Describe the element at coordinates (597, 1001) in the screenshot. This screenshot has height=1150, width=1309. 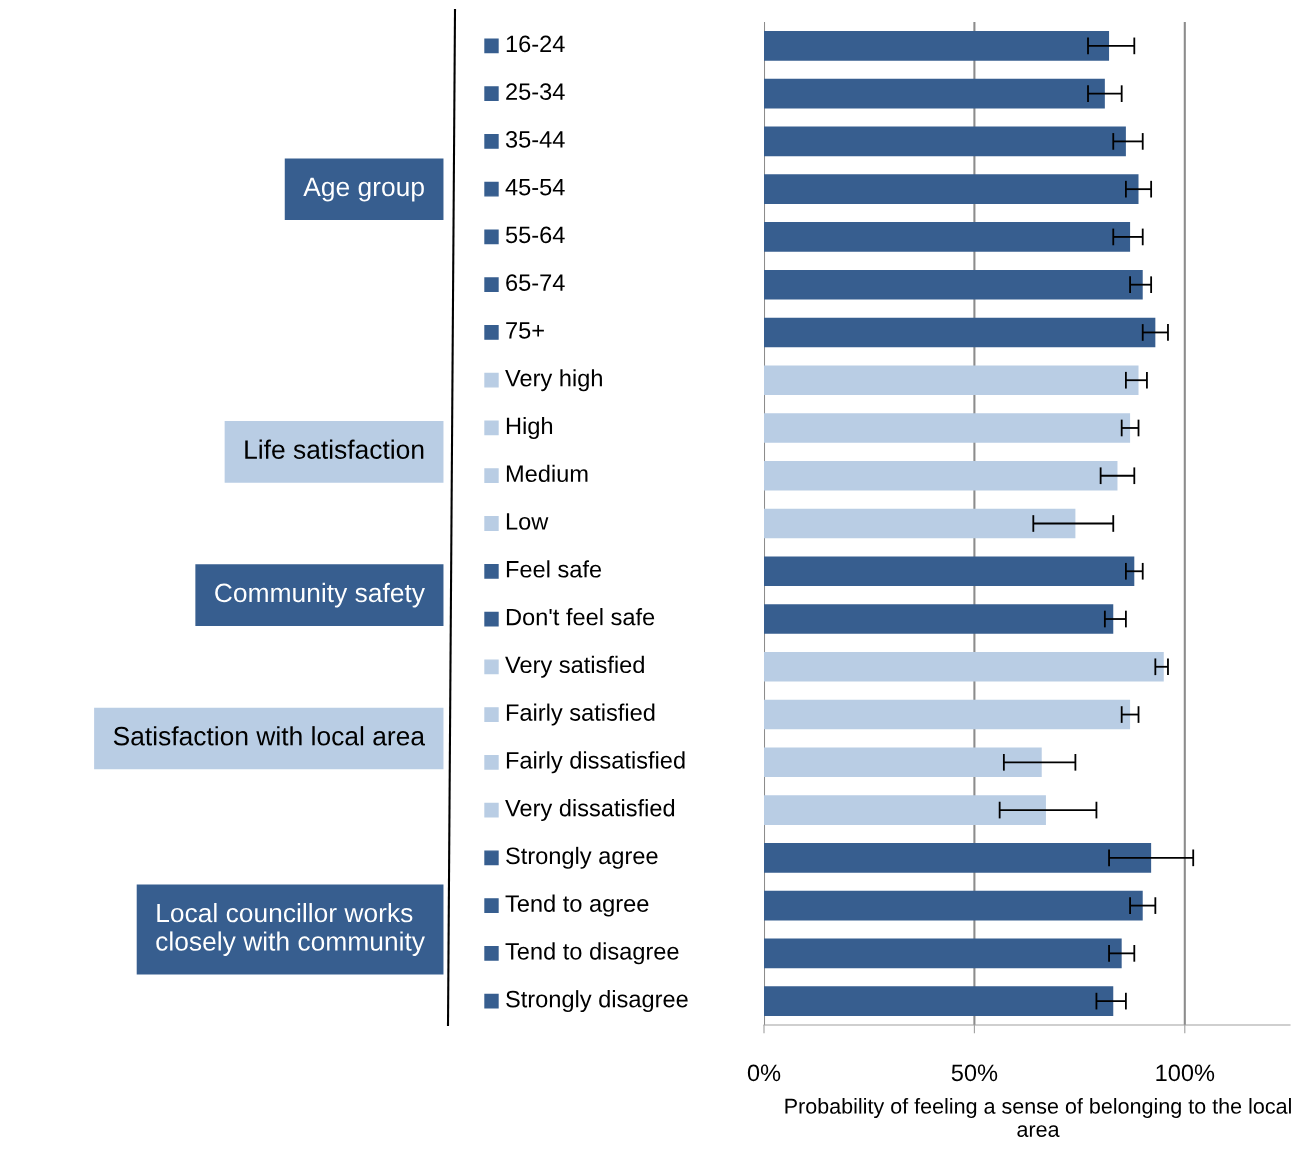
I see `y-tick-label: Strongly disagree` at that location.